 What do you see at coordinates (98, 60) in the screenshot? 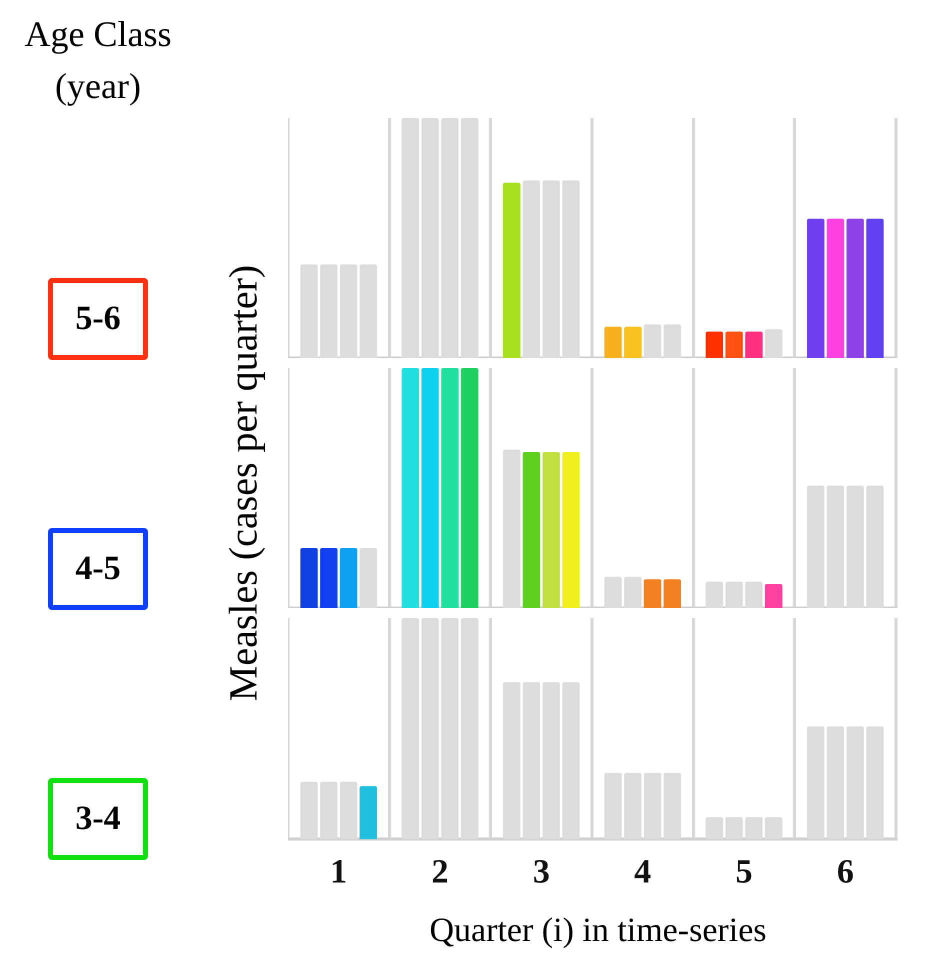
I see `text: Age Class (year)` at bounding box center [98, 60].